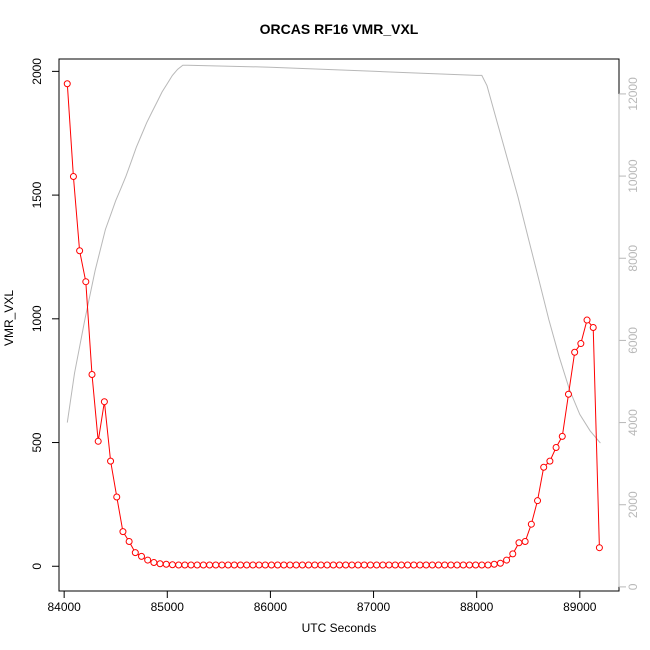 This screenshot has height=650, width=650. What do you see at coordinates (633, 94) in the screenshot?
I see `y2-tick-label: 12000` at bounding box center [633, 94].